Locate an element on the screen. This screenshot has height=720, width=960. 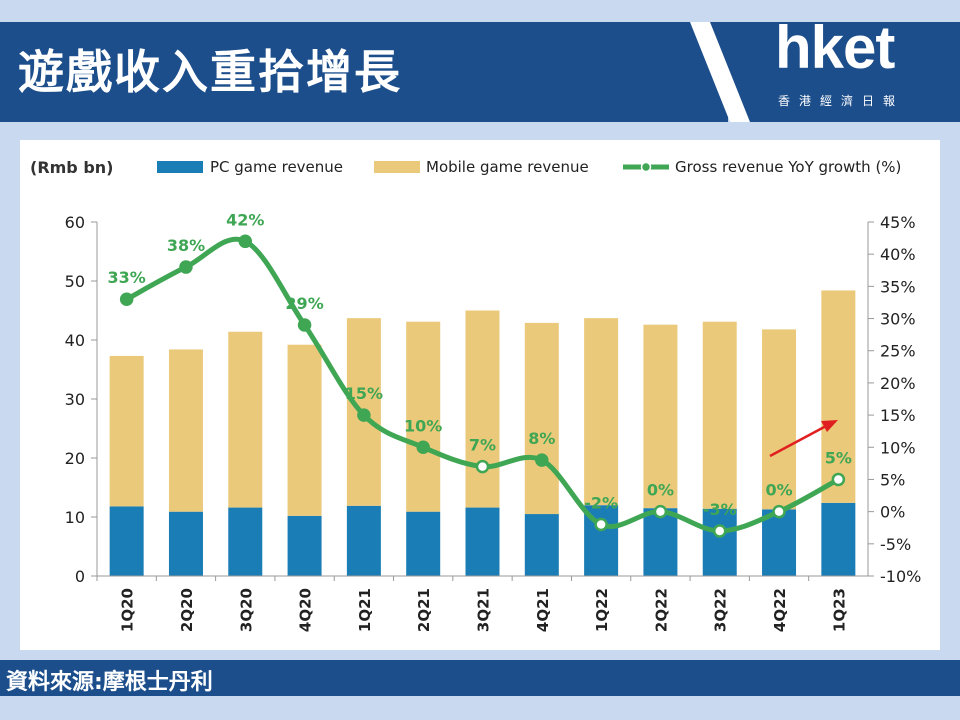
y-left-tick-label: 40 is located at coordinates (75, 340).